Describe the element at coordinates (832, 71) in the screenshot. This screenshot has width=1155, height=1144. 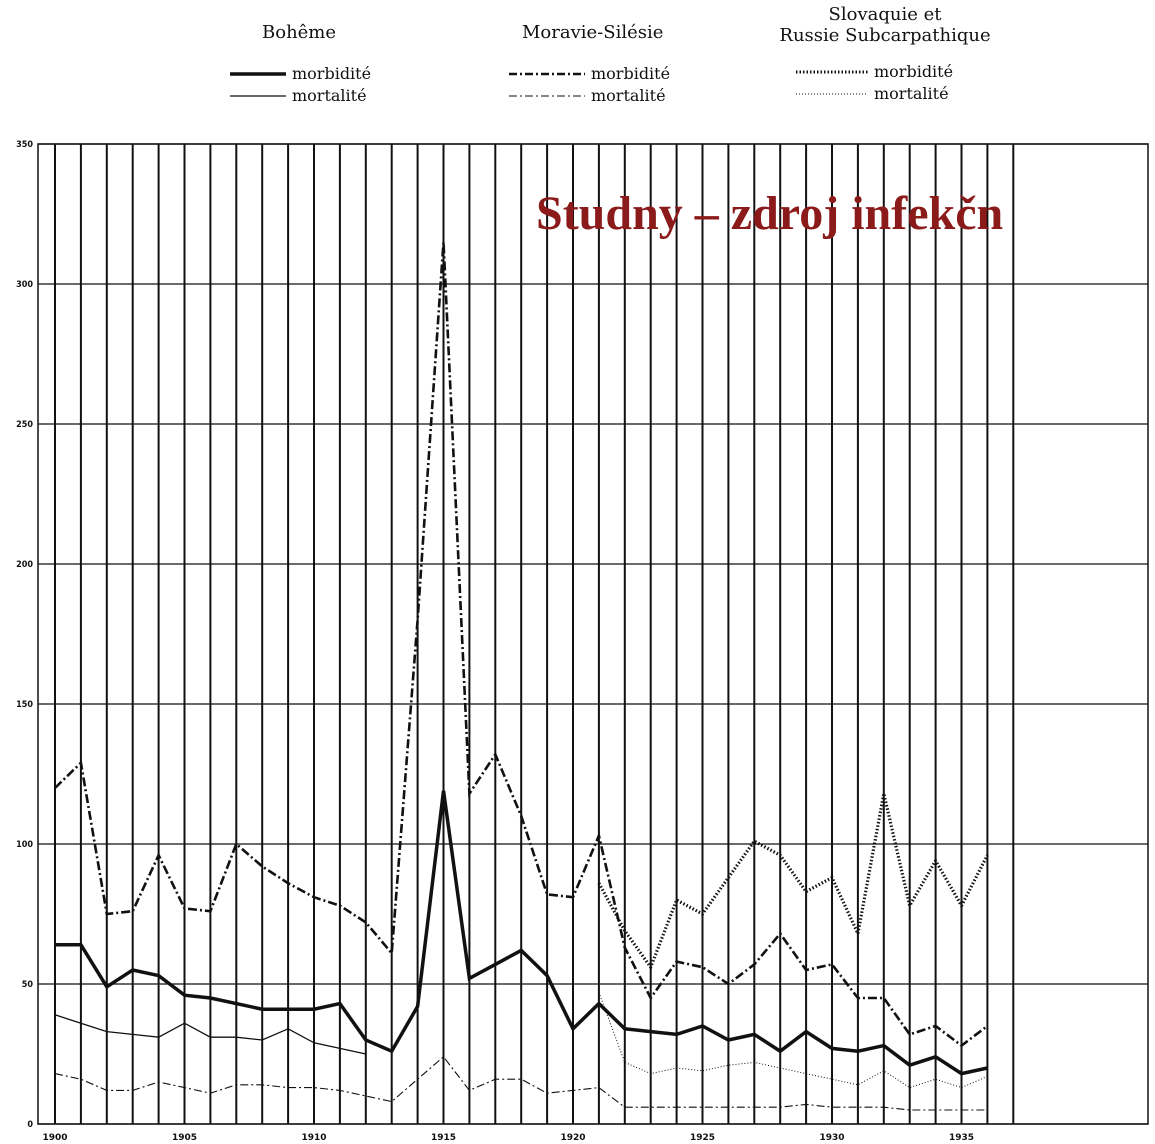
I see `legend-swatch-dotted-thick` at that location.